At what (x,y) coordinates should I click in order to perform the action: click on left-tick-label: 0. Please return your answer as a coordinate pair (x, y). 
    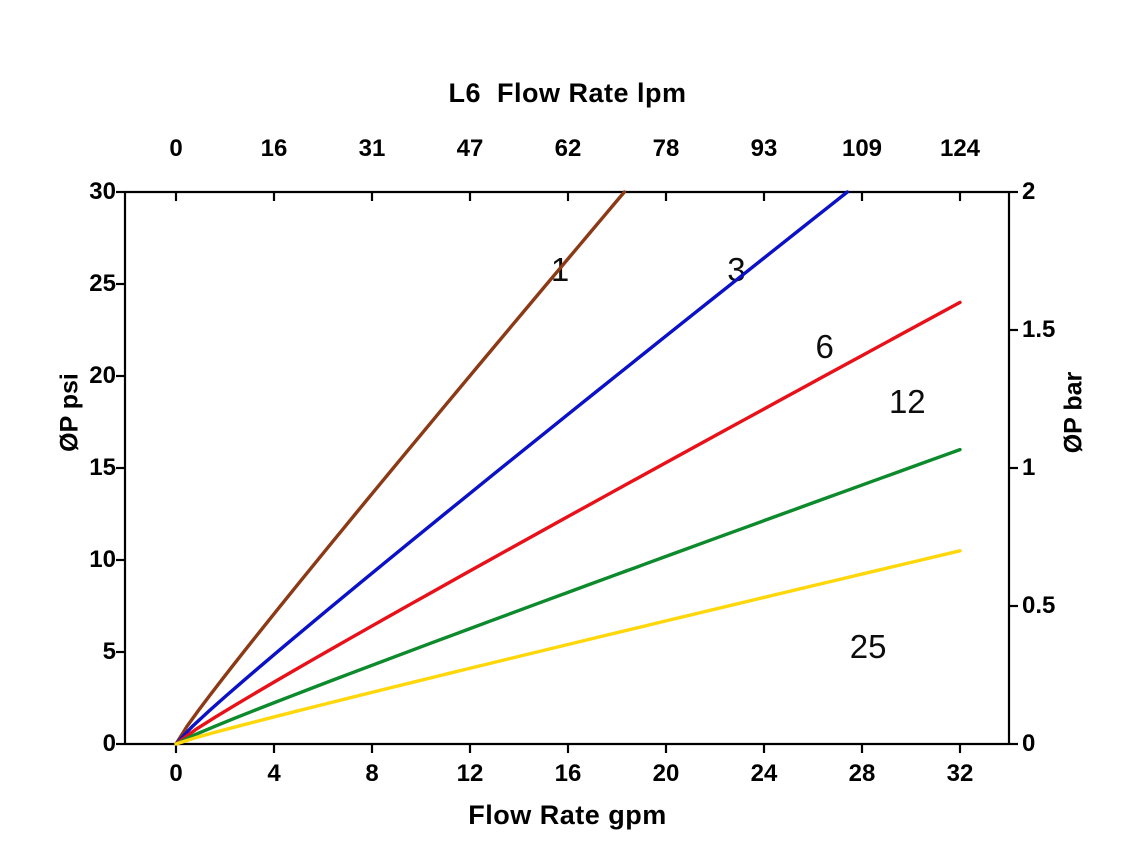
    Looking at the image, I should click on (109, 743).